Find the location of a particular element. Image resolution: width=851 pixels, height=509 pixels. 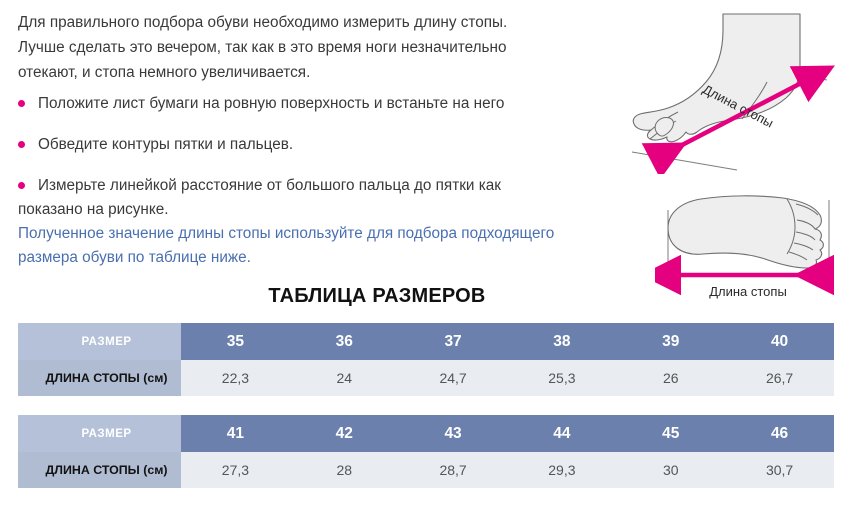

list-item: Обведите контуры пятки и пальцев. is located at coordinates (313, 145).